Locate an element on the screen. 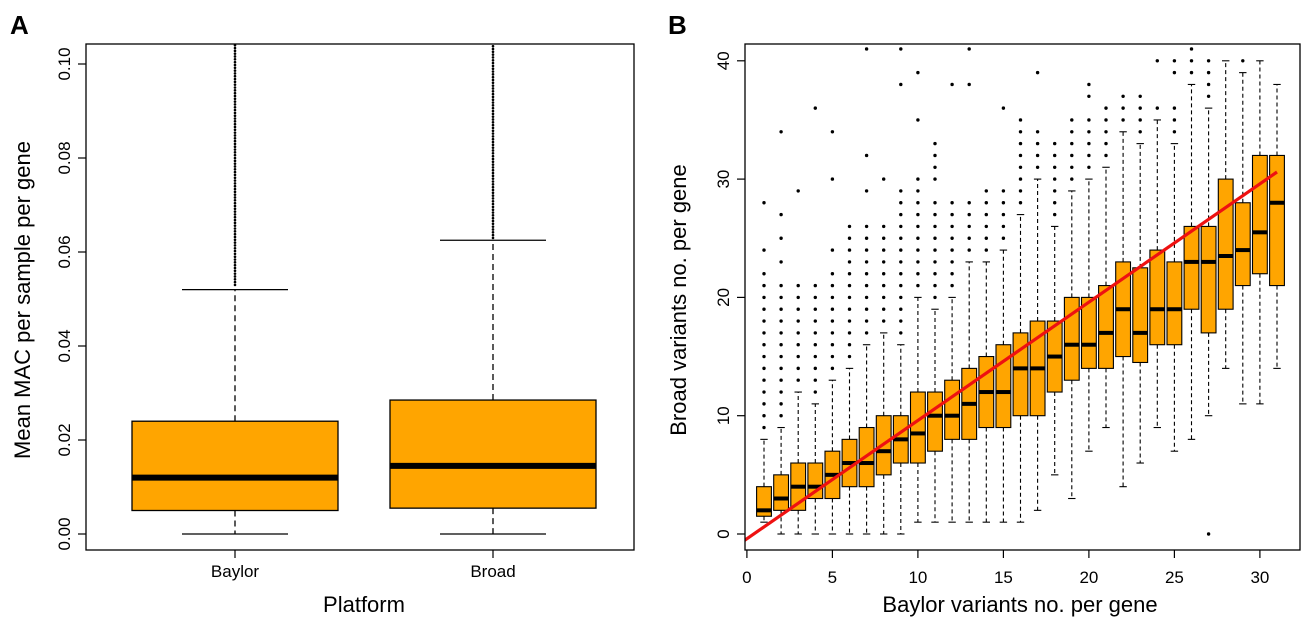 The width and height of the screenshot is (1301, 619). chart-a-y-tick-label: 0.00 is located at coordinates (64, 533).